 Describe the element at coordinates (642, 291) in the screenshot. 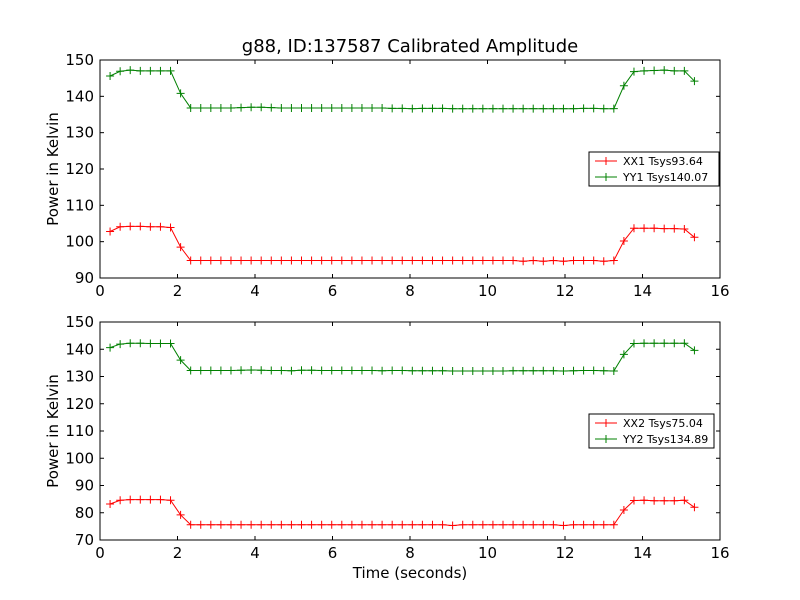

I see `x-tick-label: 14` at that location.